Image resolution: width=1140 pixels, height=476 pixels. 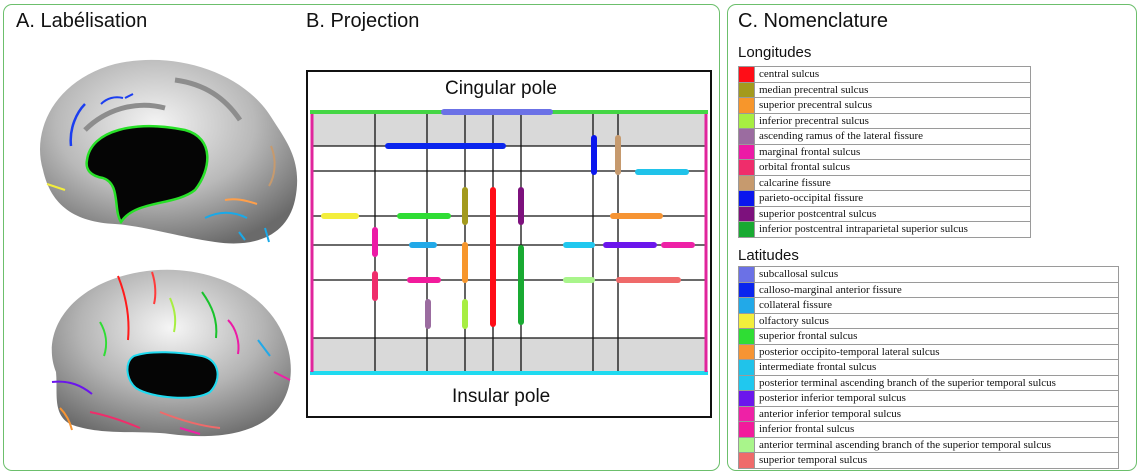 I want to click on legend-row: superior postcentral sulcus, so click(x=884, y=213).